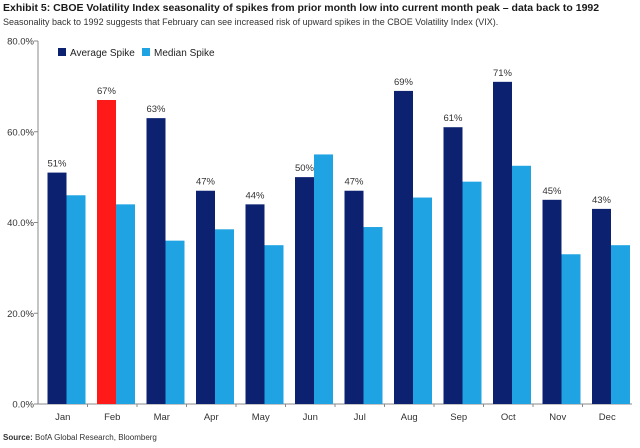 The image size is (640, 448). Describe the element at coordinates (184, 53) in the screenshot. I see `legend-label-median: Median Spike` at that location.